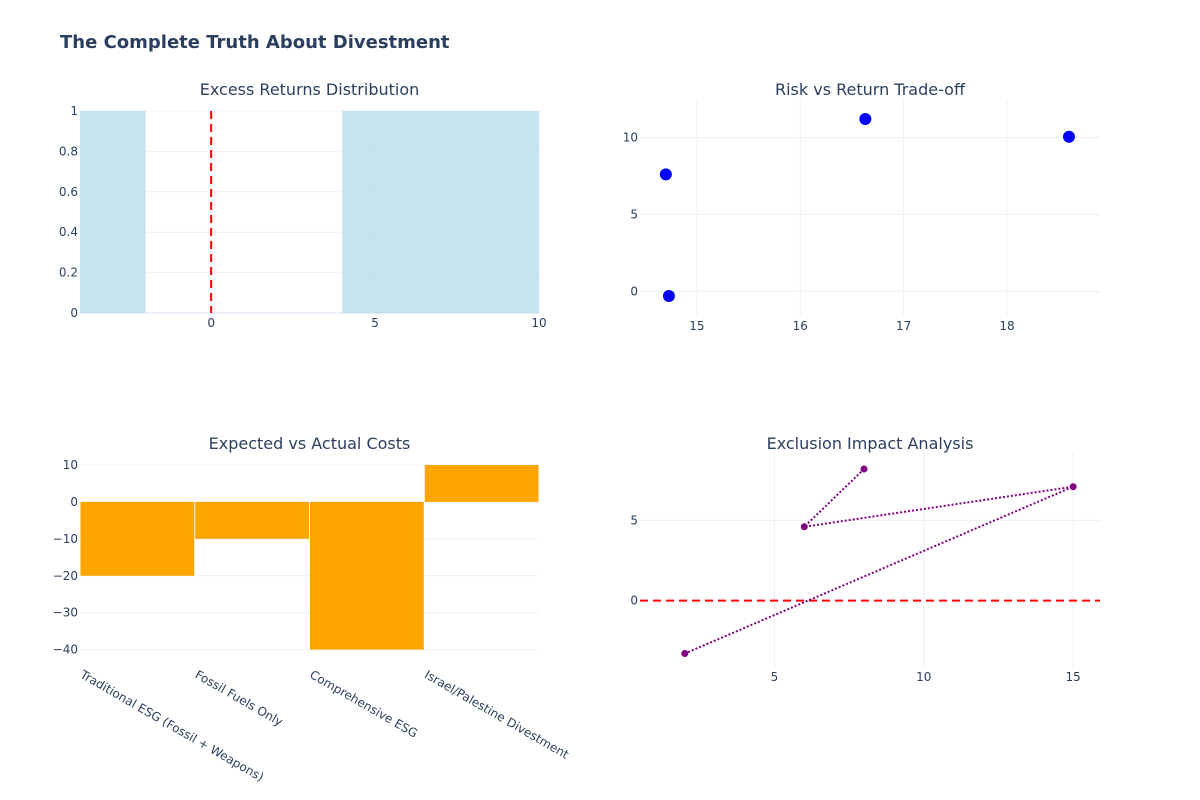 The height and width of the screenshot is (800, 1200). Describe the element at coordinates (870, 89) in the screenshot. I see `subplot-title: Risk vs Return Trade-off` at that location.